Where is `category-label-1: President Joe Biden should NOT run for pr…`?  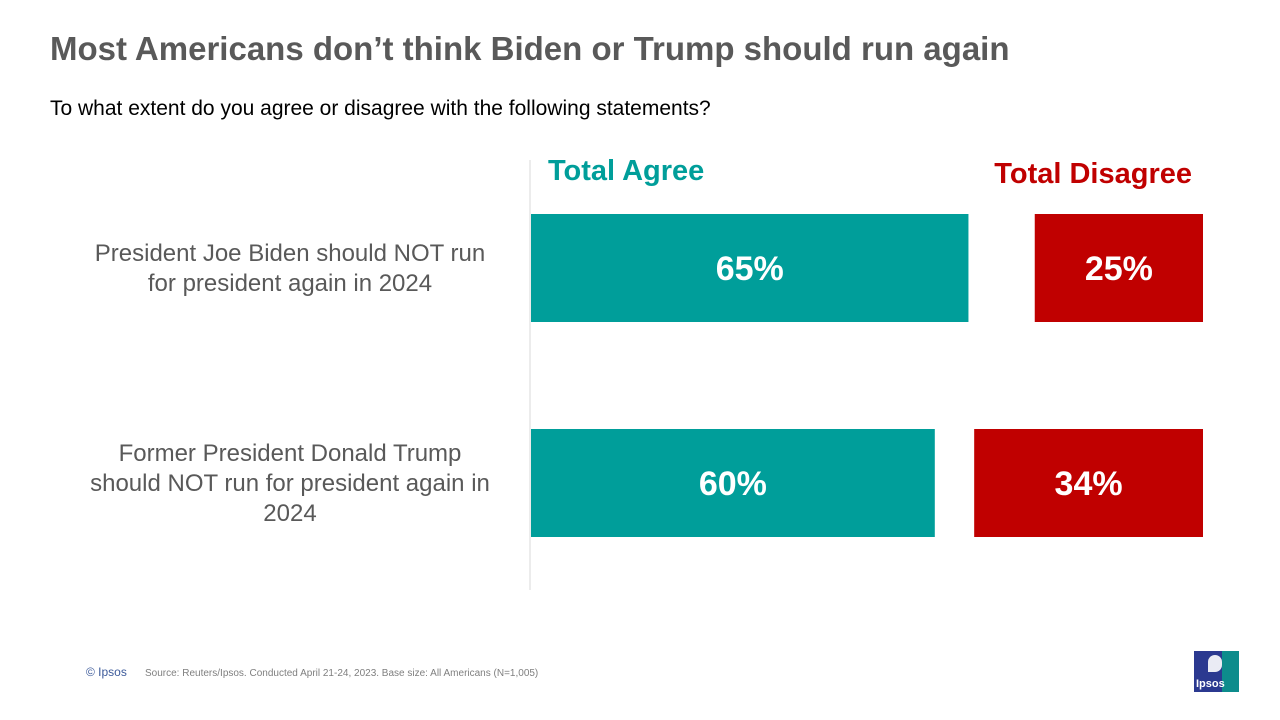
category-label-1: President Joe Biden should NOT run for pr… is located at coordinates (290, 268).